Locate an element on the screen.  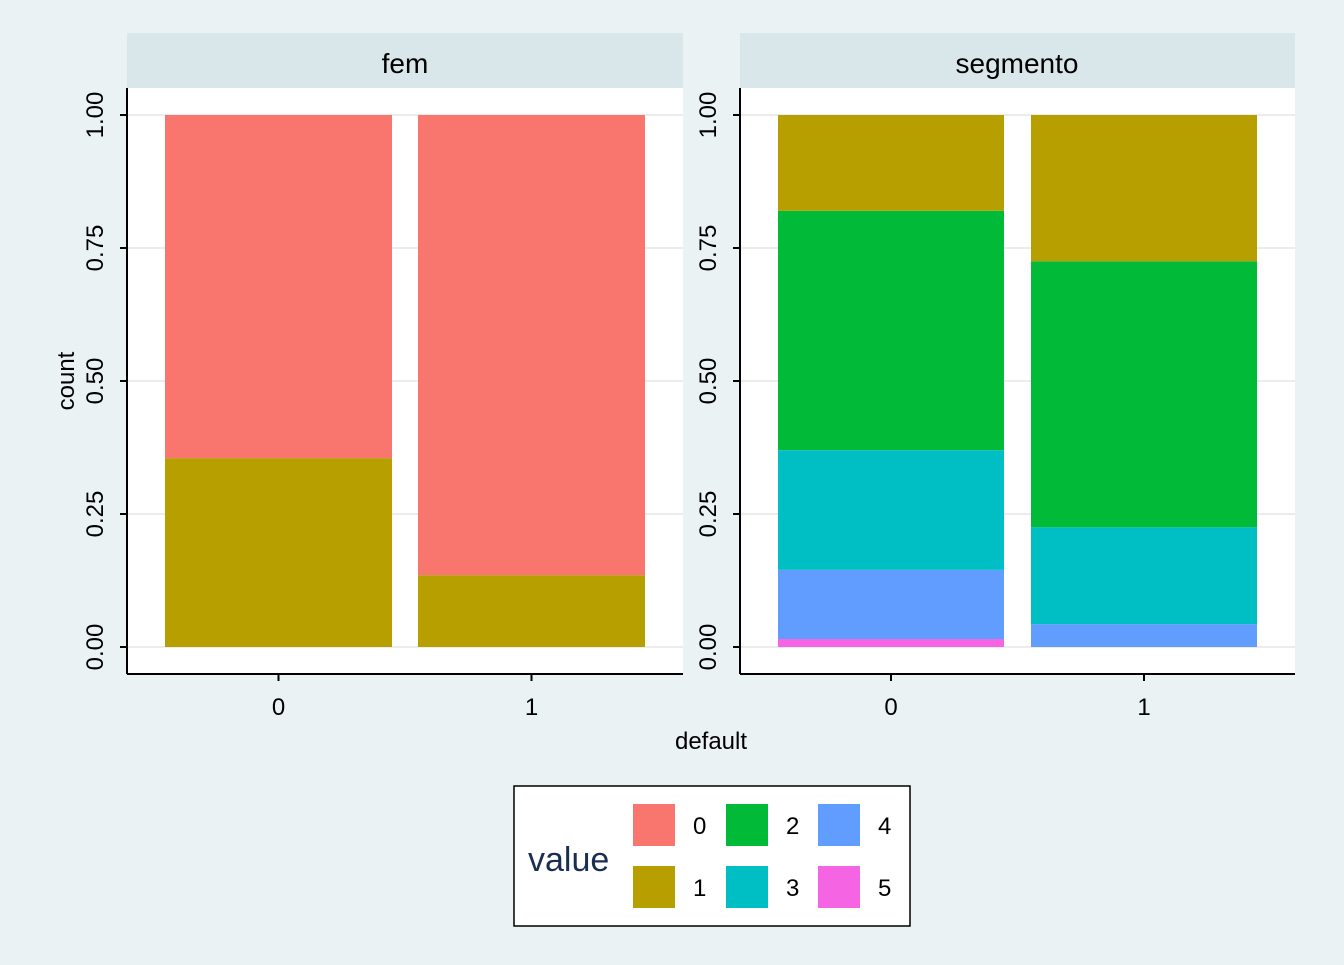
legend-label-1: 1 is located at coordinates (699, 888).